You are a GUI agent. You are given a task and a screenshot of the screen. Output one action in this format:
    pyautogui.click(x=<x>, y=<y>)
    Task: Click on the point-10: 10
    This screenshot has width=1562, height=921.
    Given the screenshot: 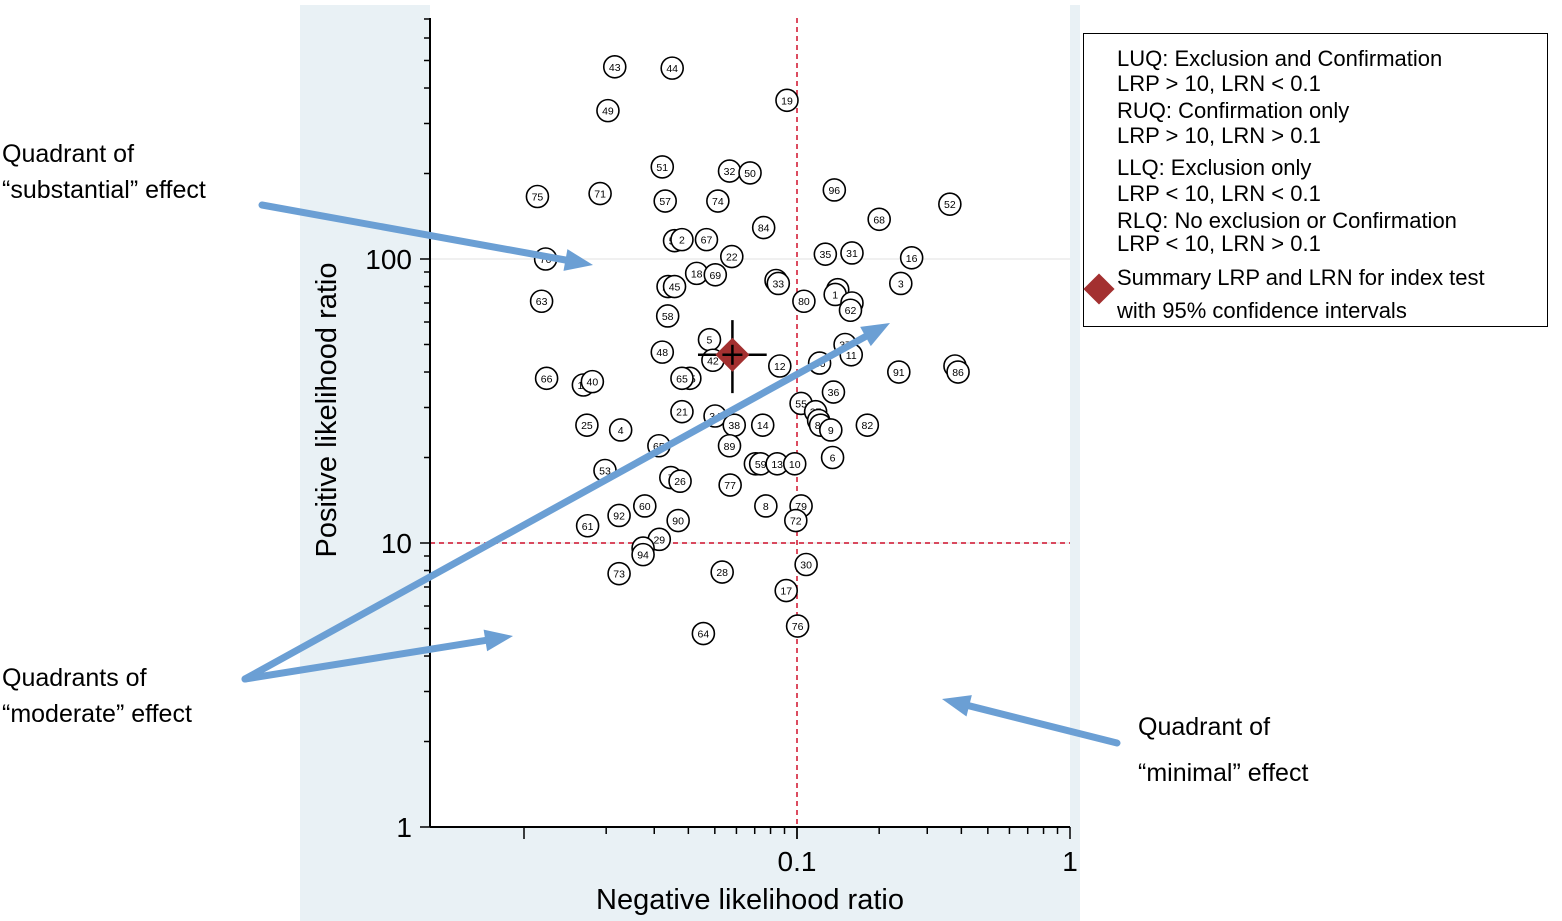 What is the action you would take?
    pyautogui.click(x=794, y=464)
    